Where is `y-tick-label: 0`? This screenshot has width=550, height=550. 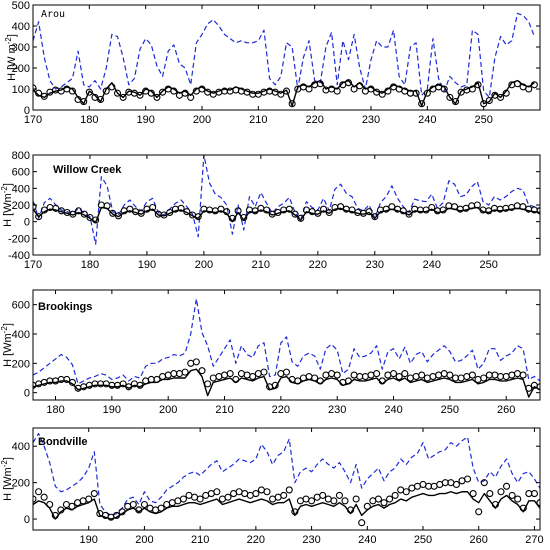 y-tick-label: 0 is located at coordinates (27, 223).